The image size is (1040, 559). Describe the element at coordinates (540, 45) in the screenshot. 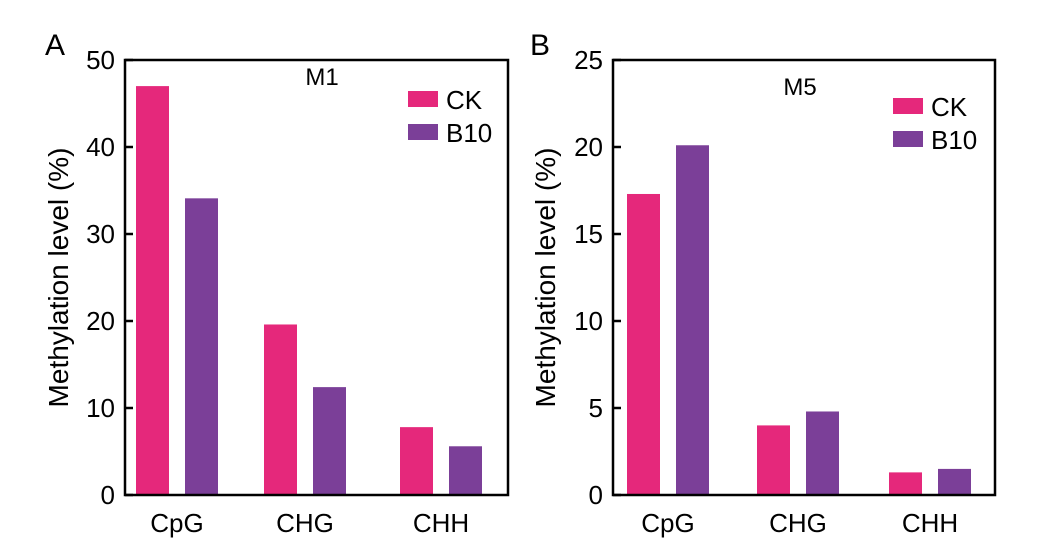

I see `panel-label: B` at that location.